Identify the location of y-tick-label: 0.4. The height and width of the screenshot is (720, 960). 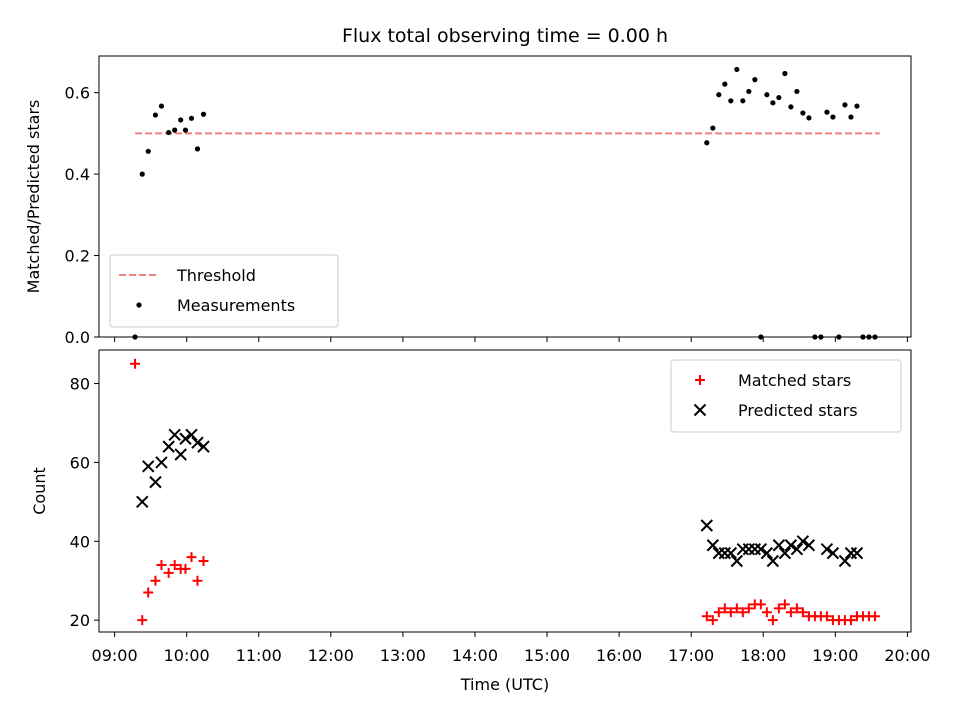
(77, 174).